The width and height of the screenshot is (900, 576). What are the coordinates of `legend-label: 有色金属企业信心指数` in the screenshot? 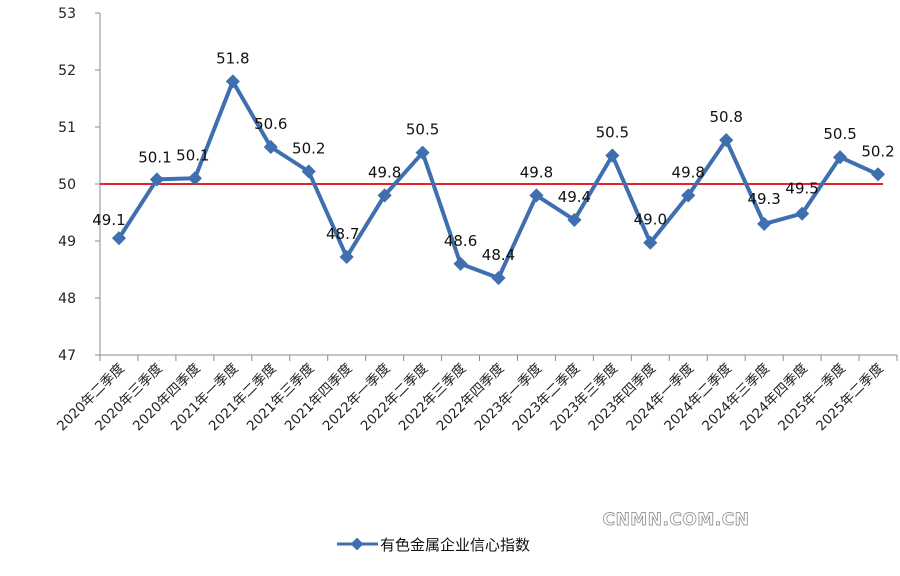 It's located at (455, 545).